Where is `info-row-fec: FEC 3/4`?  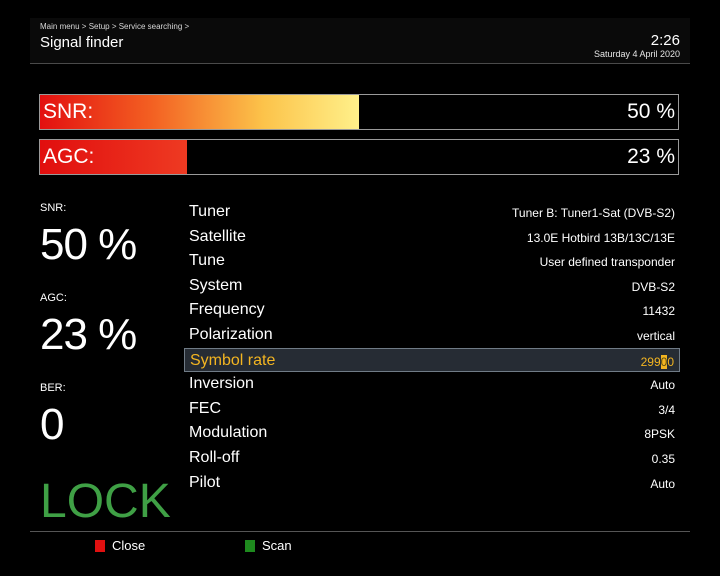 info-row-fec: FEC 3/4 is located at coordinates (432, 409).